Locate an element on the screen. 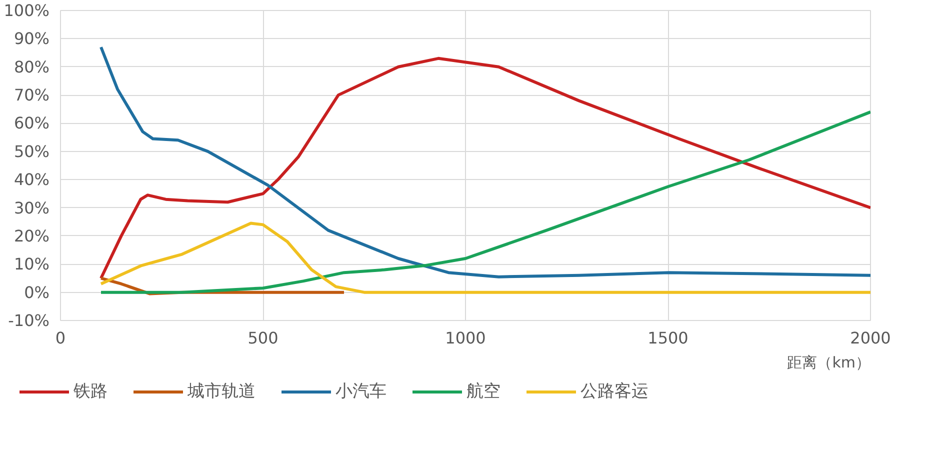 This screenshot has width=940, height=449. y-tick-label: 40% is located at coordinates (32, 180).